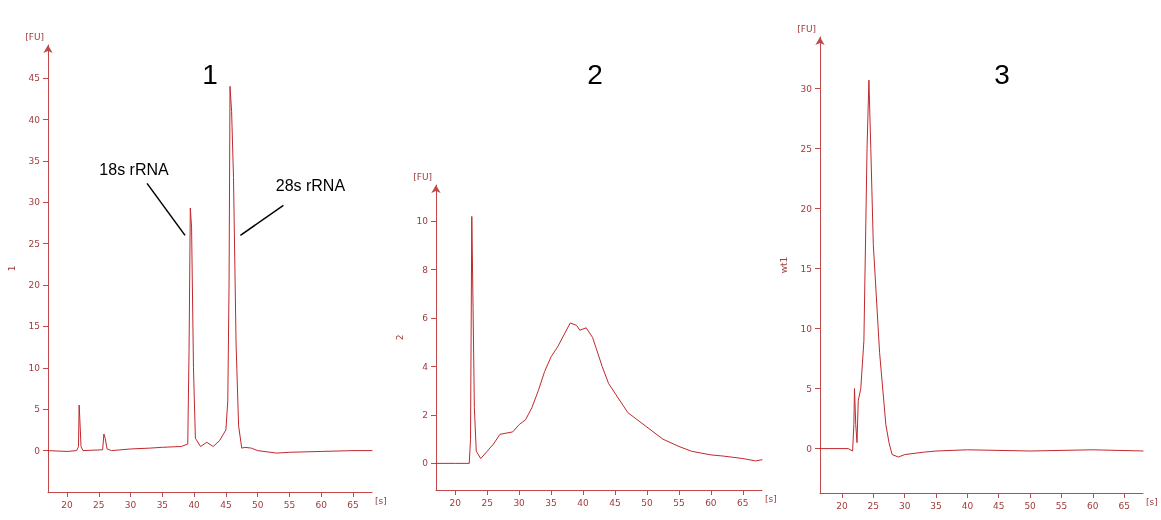 This screenshot has width=1161, height=520. What do you see at coordinates (34, 78) in the screenshot?
I see `y-tick-label: 45` at bounding box center [34, 78].